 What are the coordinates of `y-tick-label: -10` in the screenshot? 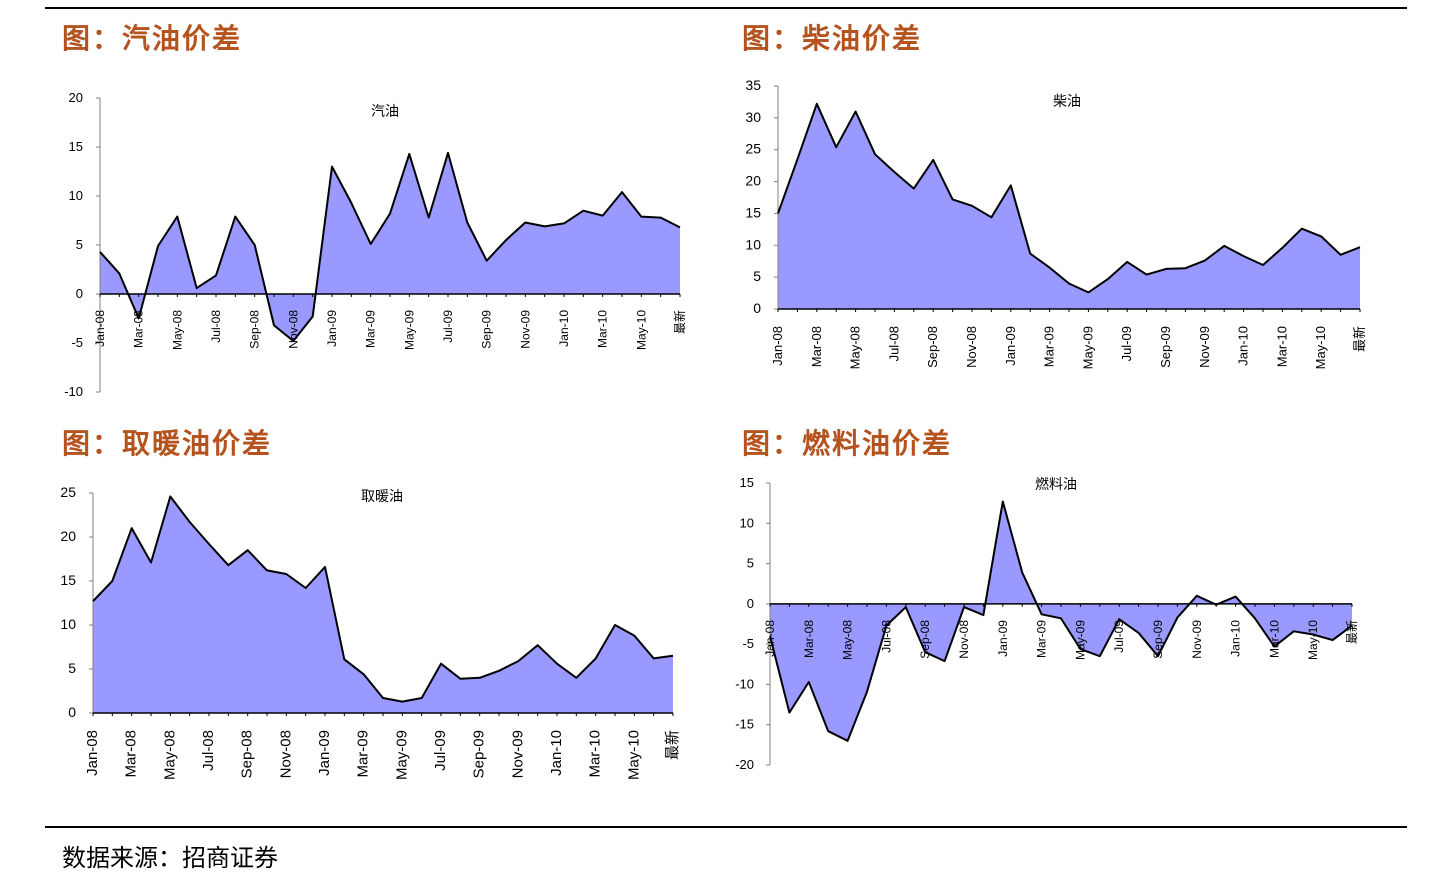 It's located at (73, 391).